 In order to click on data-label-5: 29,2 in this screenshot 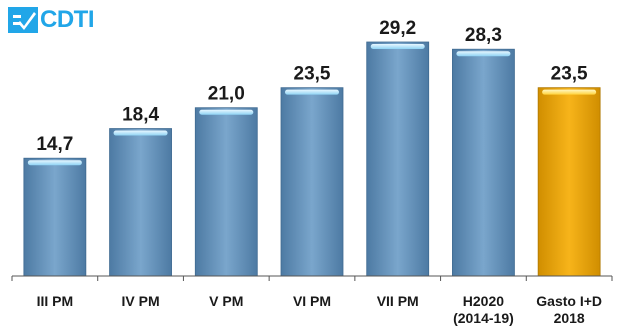, I will do `click(397, 28)`.